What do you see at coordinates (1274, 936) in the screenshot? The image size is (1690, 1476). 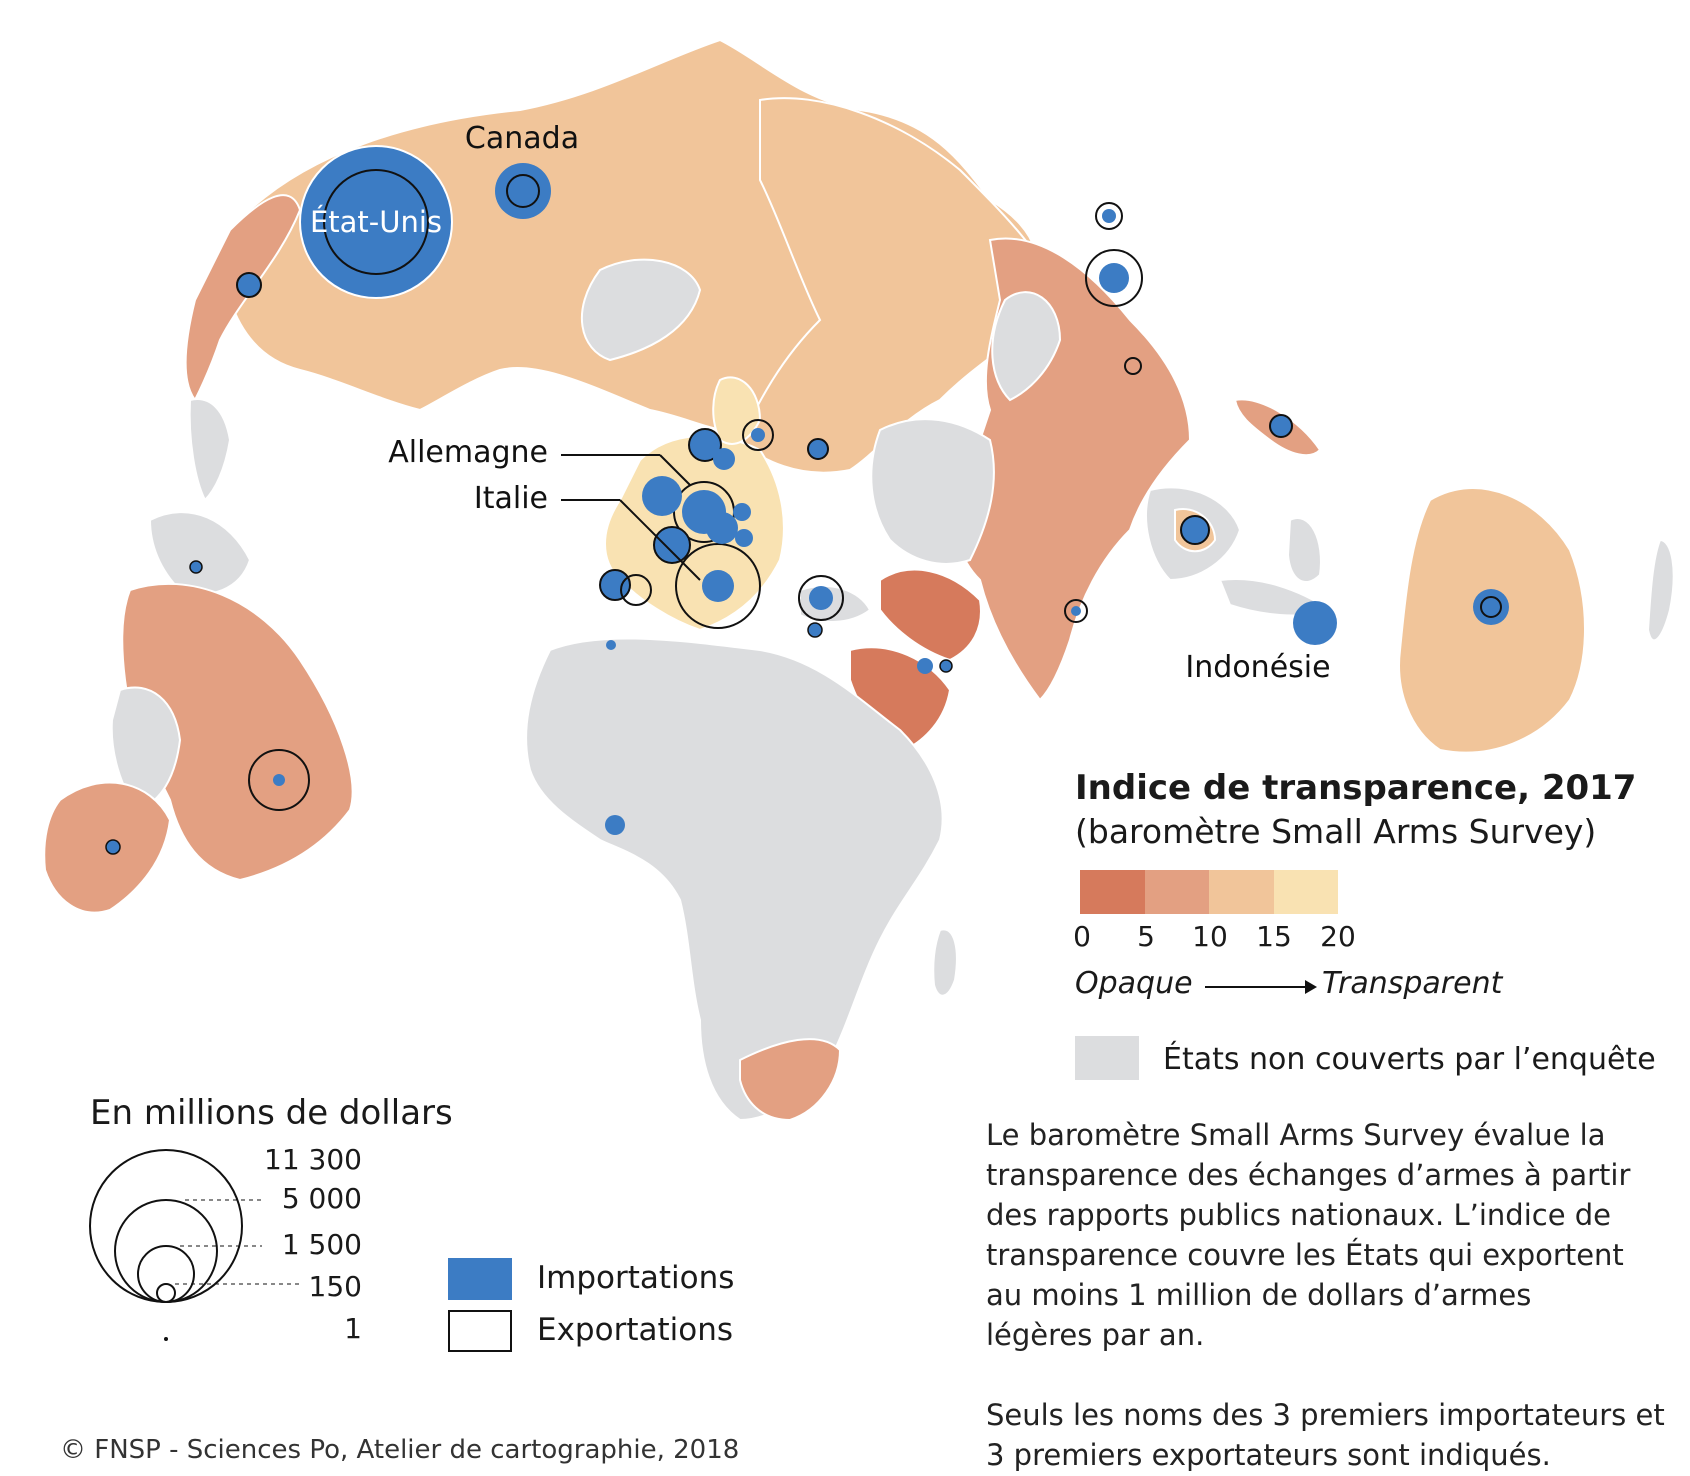 I see `tick-15: 15` at bounding box center [1274, 936].